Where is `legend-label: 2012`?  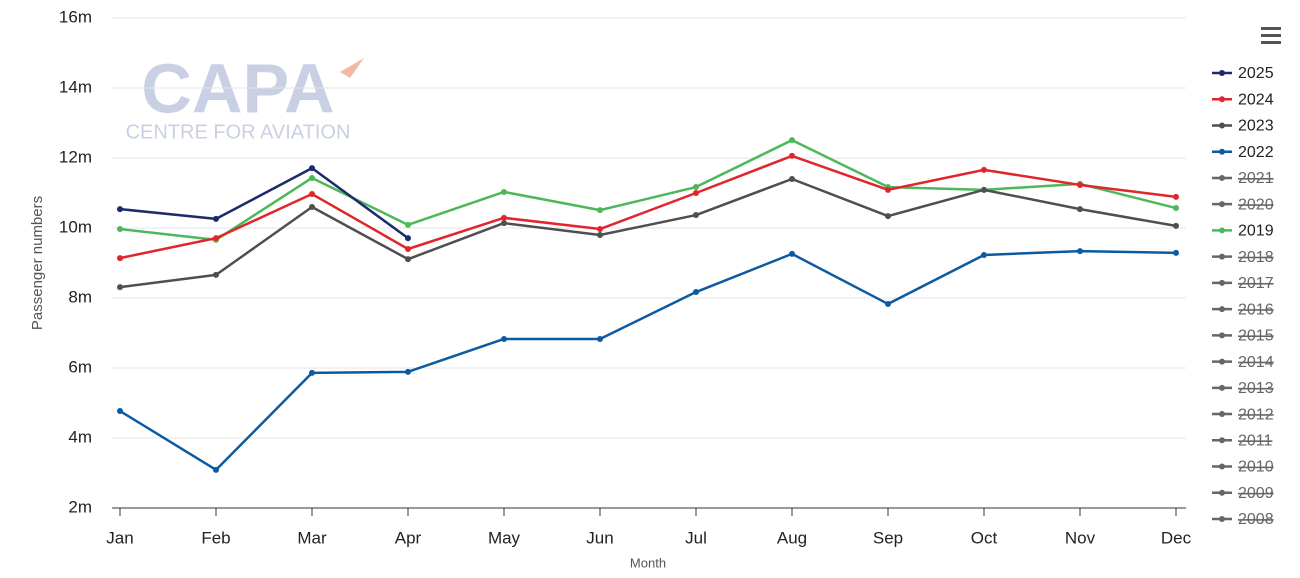
legend-label: 2012 is located at coordinates (1256, 414).